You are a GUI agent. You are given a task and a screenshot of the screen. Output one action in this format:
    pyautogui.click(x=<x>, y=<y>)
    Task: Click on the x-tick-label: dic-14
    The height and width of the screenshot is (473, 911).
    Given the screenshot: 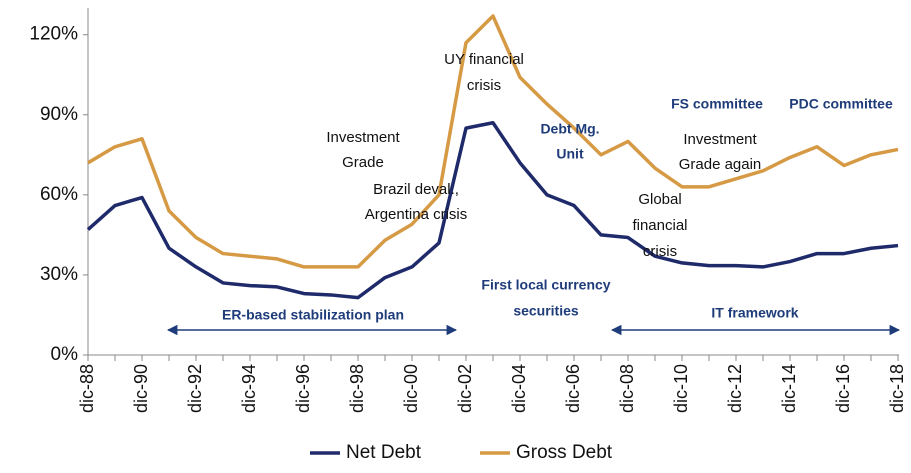 What is the action you would take?
    pyautogui.click(x=789, y=388)
    